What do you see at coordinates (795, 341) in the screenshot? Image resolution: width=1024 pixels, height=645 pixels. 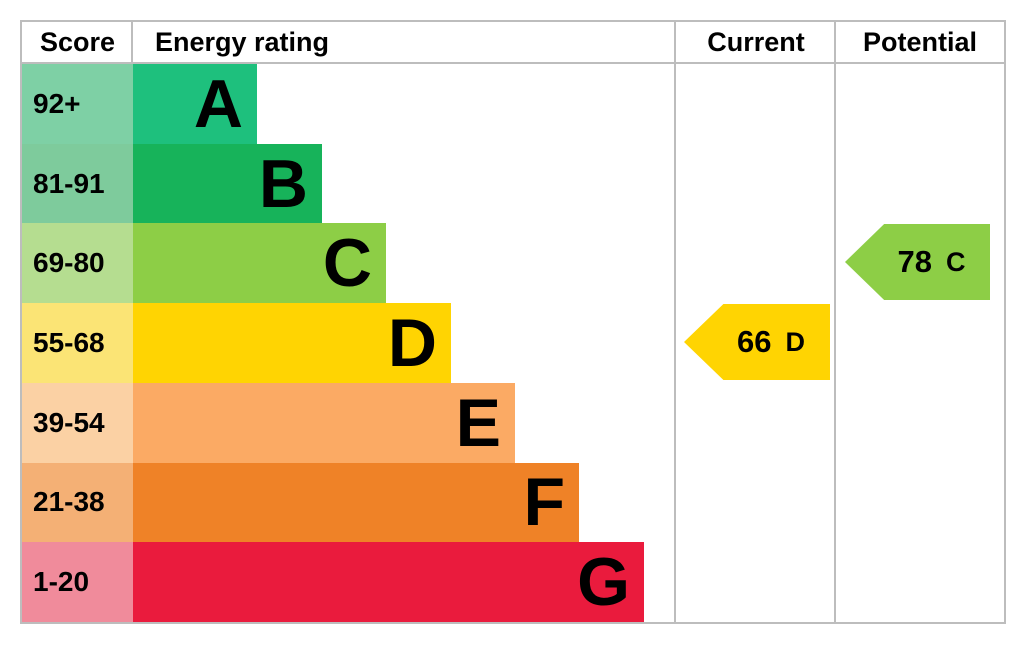 I see `current-rating-band-letter: D` at bounding box center [795, 341].